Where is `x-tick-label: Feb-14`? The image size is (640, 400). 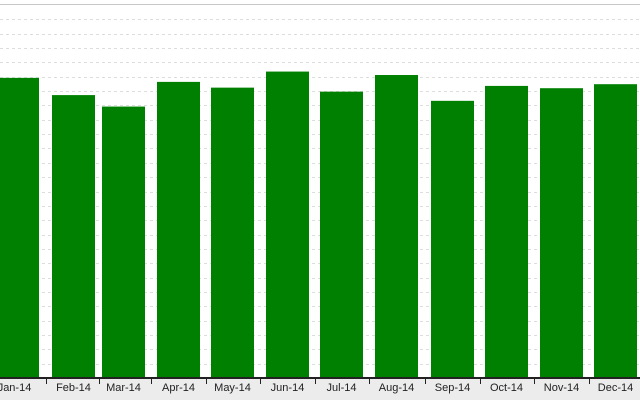 x-tick-label: Feb-14 is located at coordinates (73, 388).